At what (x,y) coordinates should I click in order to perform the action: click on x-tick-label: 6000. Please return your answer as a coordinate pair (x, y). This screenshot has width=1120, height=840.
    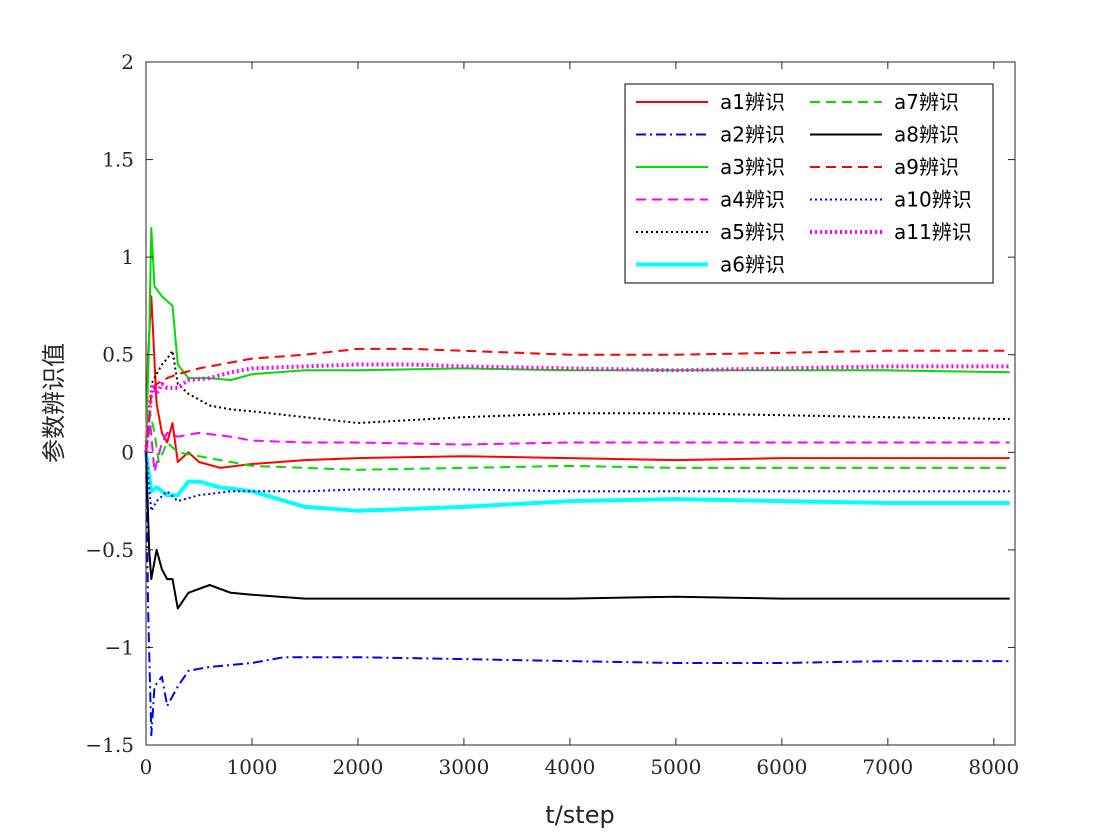
    Looking at the image, I should click on (781, 767).